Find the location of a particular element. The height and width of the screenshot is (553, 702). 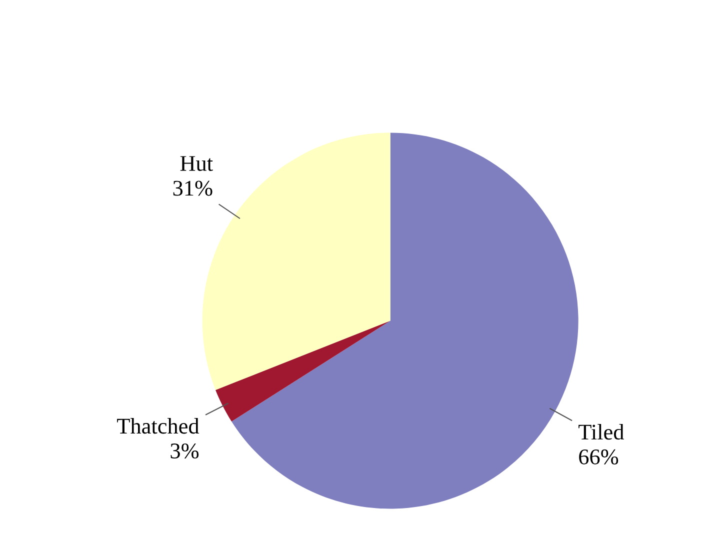

slice-label: Hut is located at coordinates (196, 163).